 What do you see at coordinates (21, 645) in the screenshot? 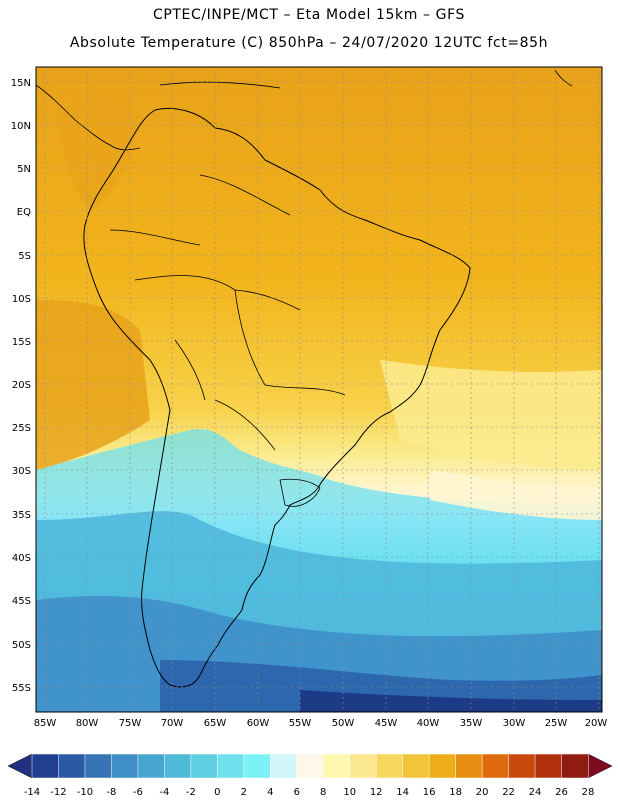
I see `lat-label: 50S` at bounding box center [21, 645].